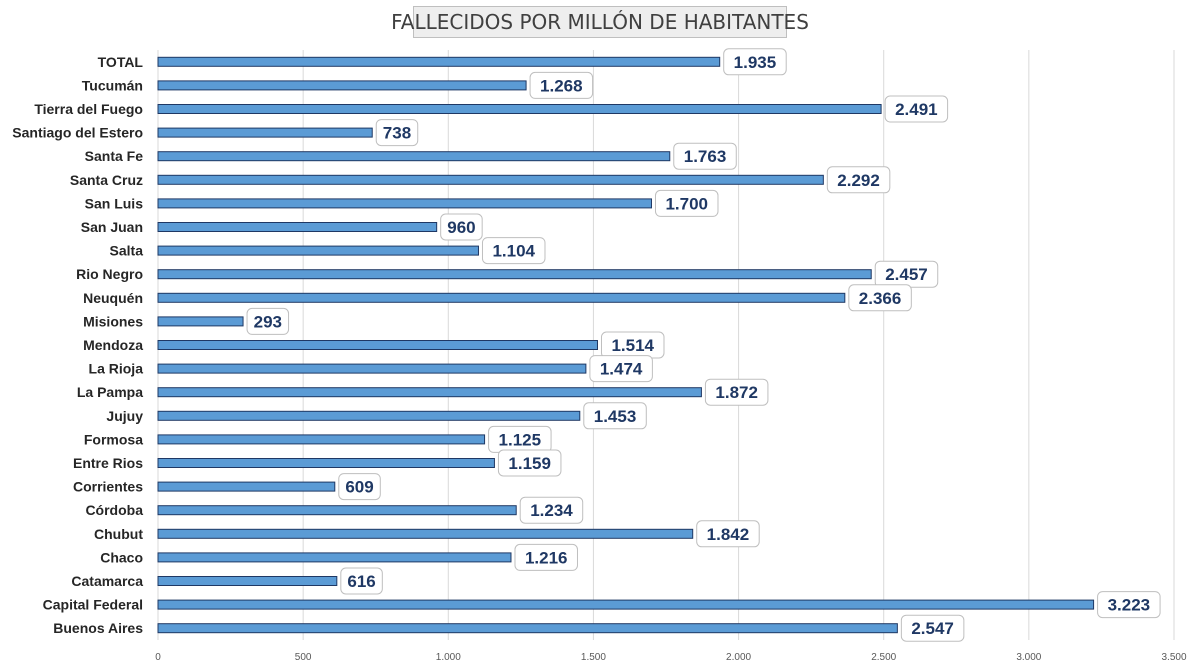 The height and width of the screenshot is (668, 1200). I want to click on value-label: 2.491, so click(916, 109).